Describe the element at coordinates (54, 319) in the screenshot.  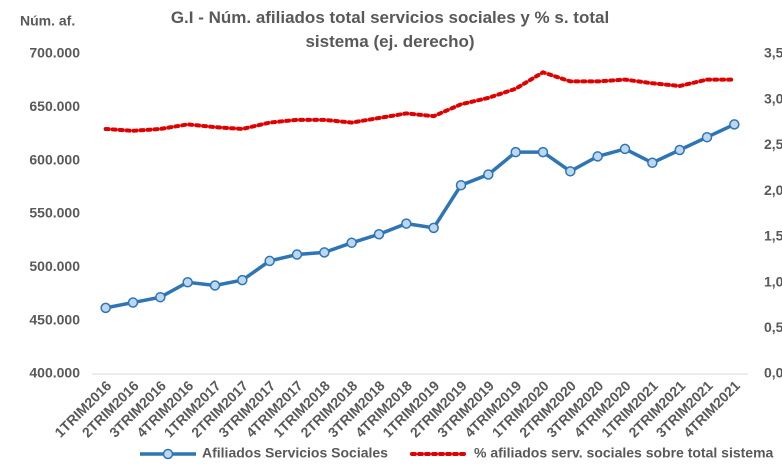
I see `y-tick-label: 450.000` at that location.